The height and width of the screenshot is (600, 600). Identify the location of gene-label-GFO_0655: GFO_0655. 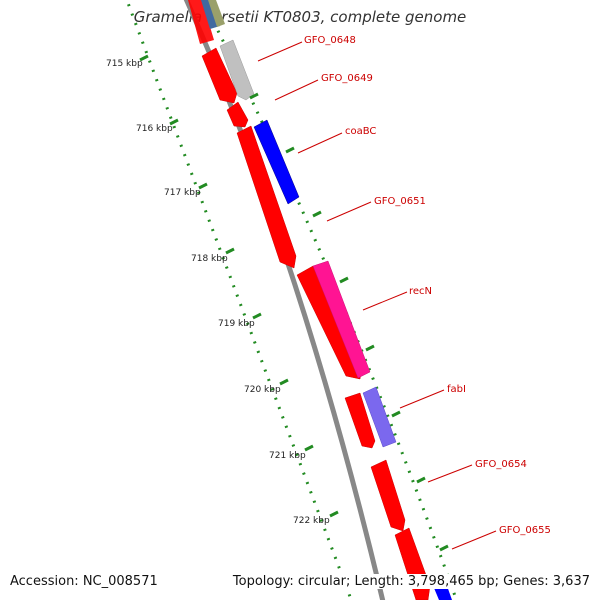
(525, 530).